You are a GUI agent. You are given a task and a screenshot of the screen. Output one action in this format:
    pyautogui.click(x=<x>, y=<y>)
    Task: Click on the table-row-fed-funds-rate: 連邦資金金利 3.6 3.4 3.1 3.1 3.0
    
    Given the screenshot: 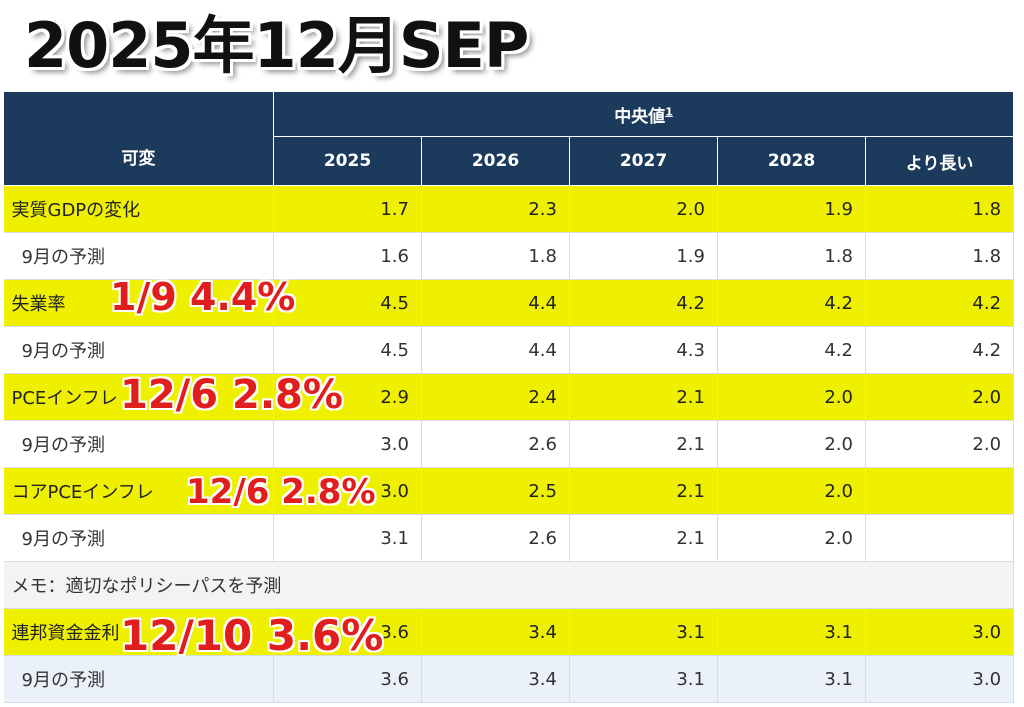 What is the action you would take?
    pyautogui.click(x=509, y=632)
    